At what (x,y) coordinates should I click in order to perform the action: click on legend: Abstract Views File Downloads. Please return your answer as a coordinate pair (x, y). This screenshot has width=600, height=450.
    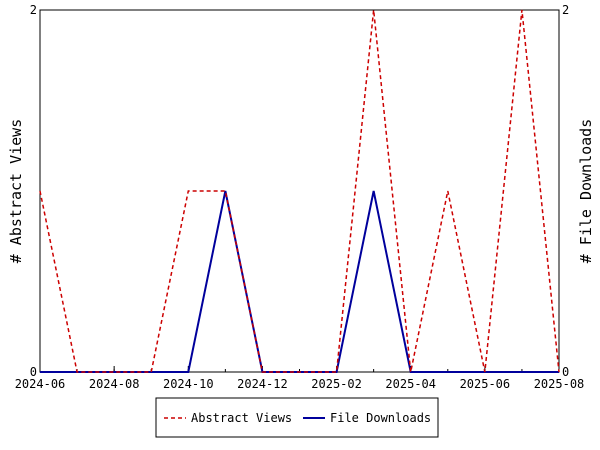
    Looking at the image, I should click on (297, 417).